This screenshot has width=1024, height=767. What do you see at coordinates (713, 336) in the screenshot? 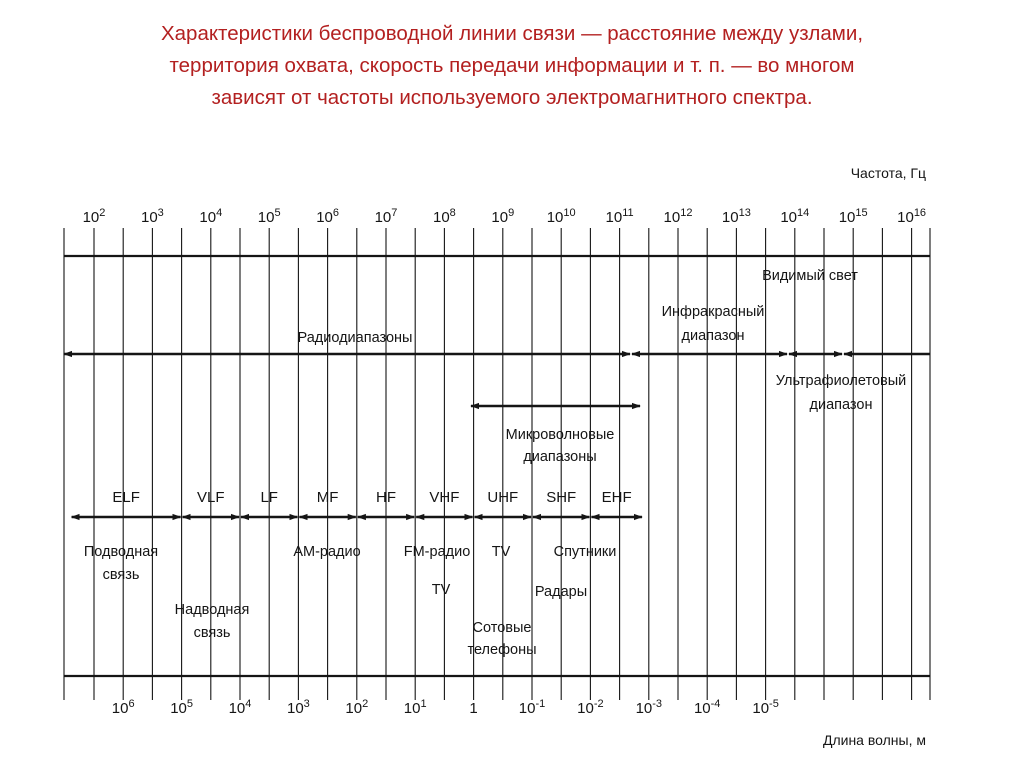
I see `infrared-label-2: диапазон` at bounding box center [713, 336].